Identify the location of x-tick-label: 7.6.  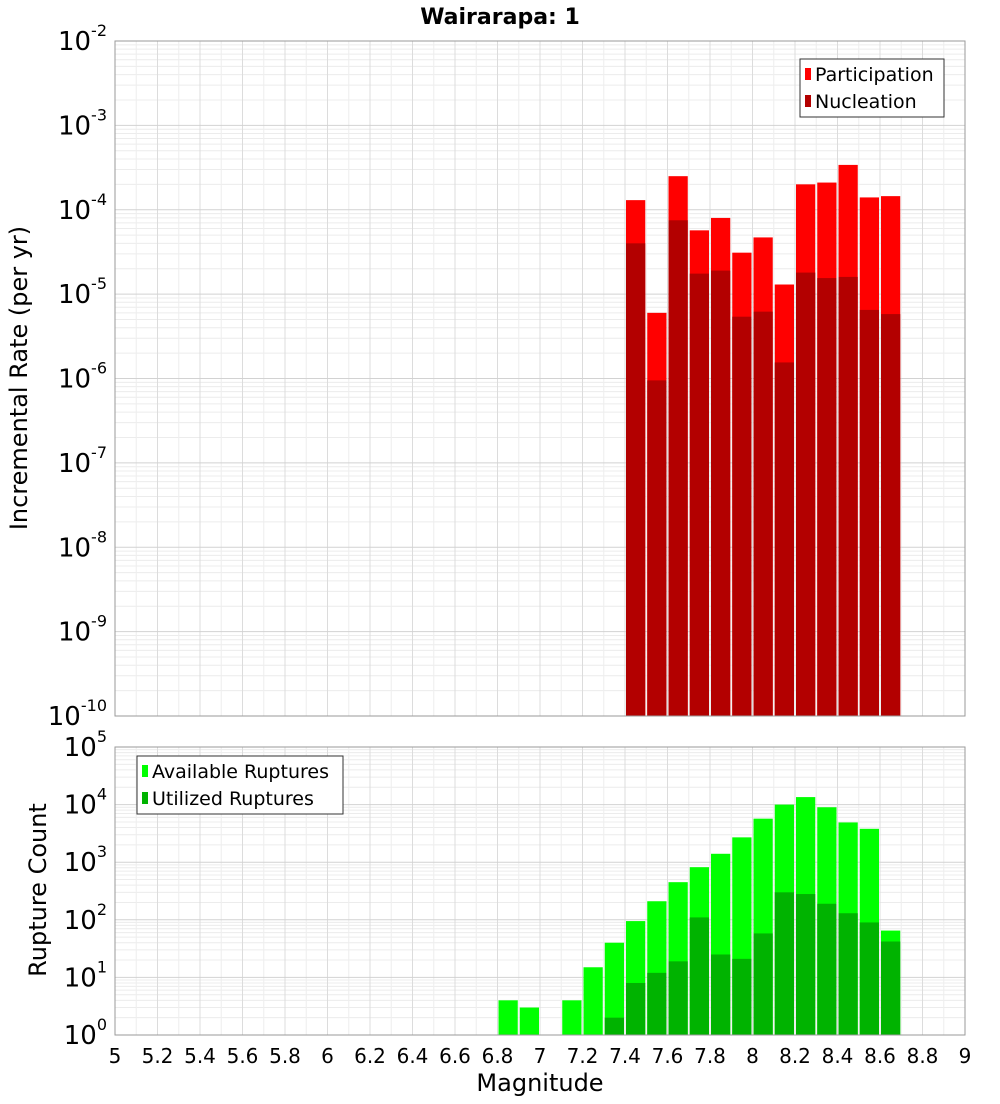
(668, 1056).